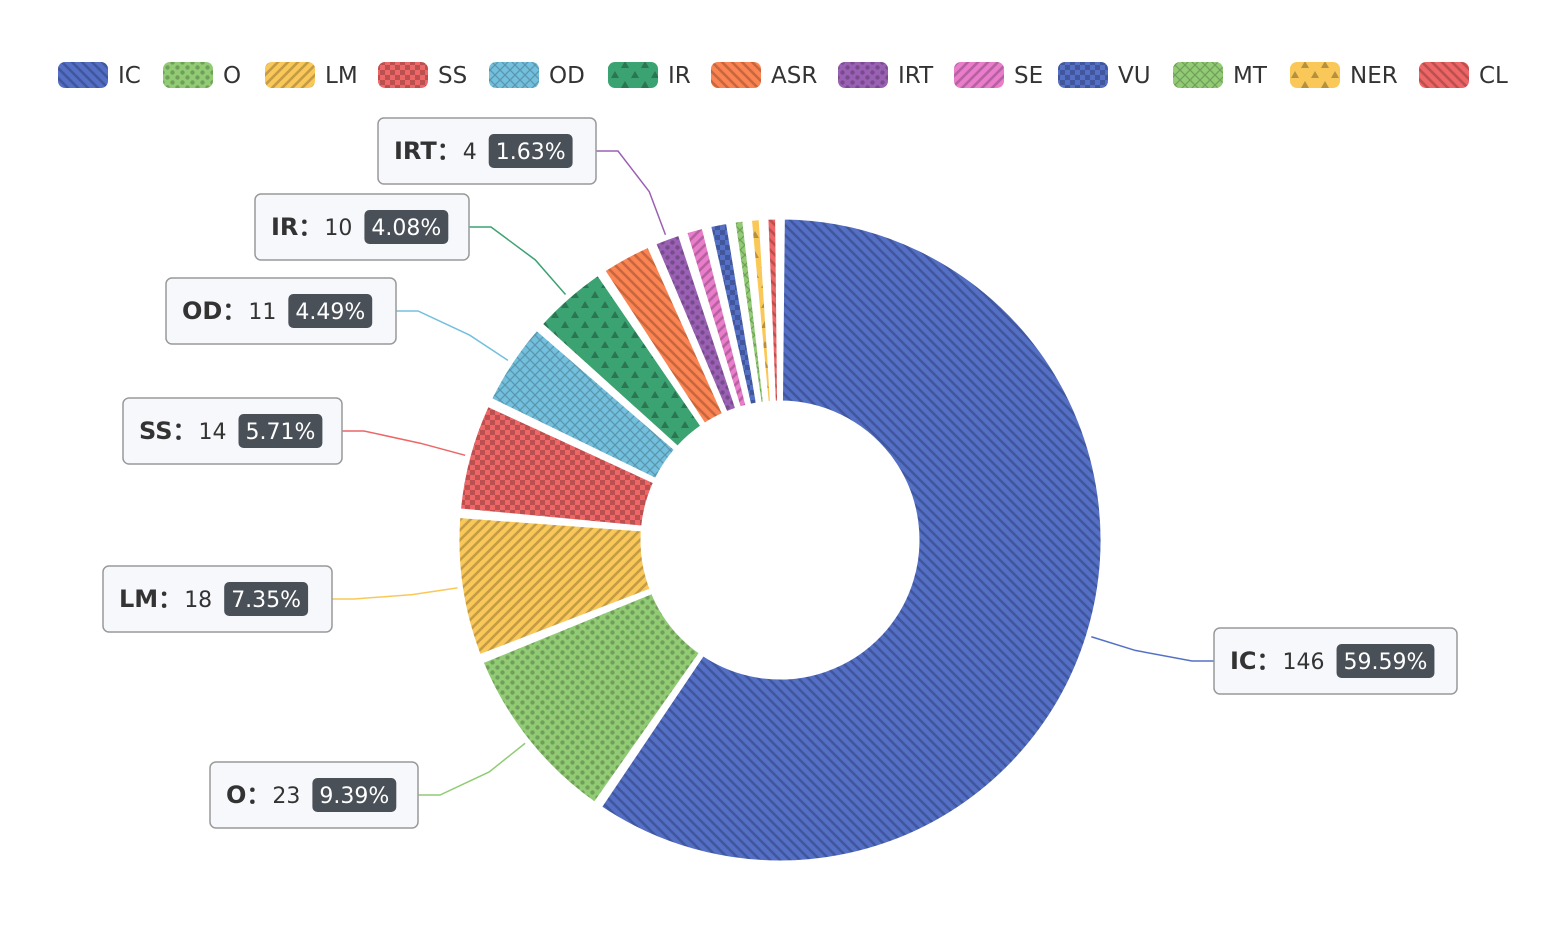 The height and width of the screenshot is (925, 1557). What do you see at coordinates (129, 76) in the screenshot?
I see `legend-label-ic: IC` at bounding box center [129, 76].